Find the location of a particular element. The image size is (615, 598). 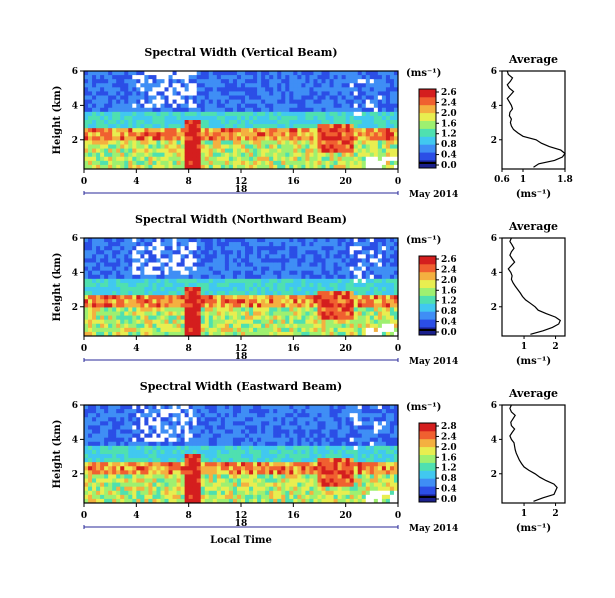

average-title: Average is located at coordinates (533, 59).